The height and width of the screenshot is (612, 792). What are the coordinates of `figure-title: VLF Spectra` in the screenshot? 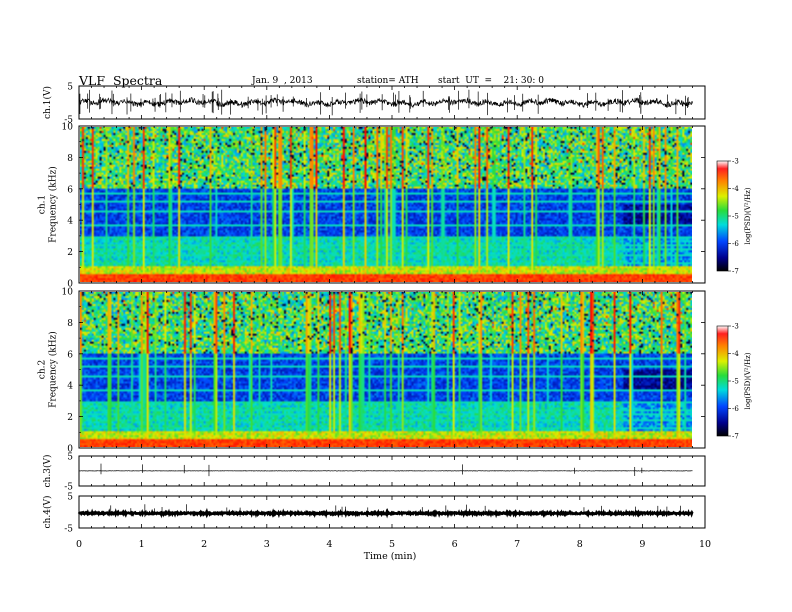 It's located at (121, 80).